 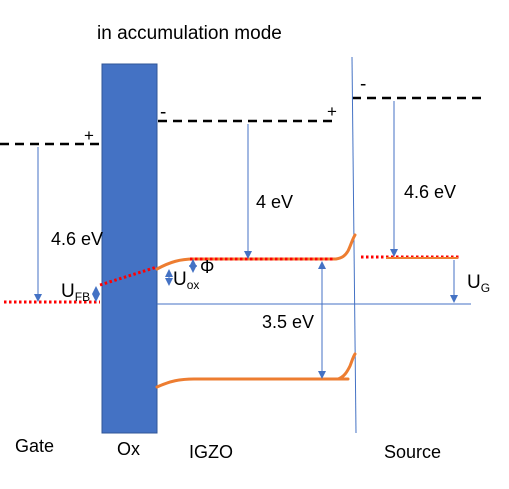 What do you see at coordinates (256, 370) in the screenshot?
I see `valence-band-edge` at bounding box center [256, 370].